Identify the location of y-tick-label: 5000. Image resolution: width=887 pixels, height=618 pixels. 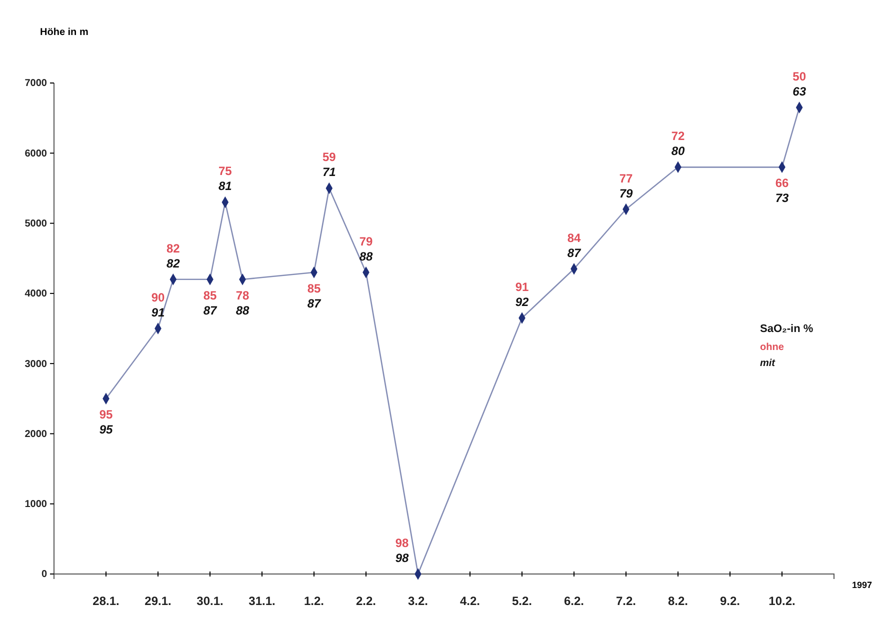
(36, 224).